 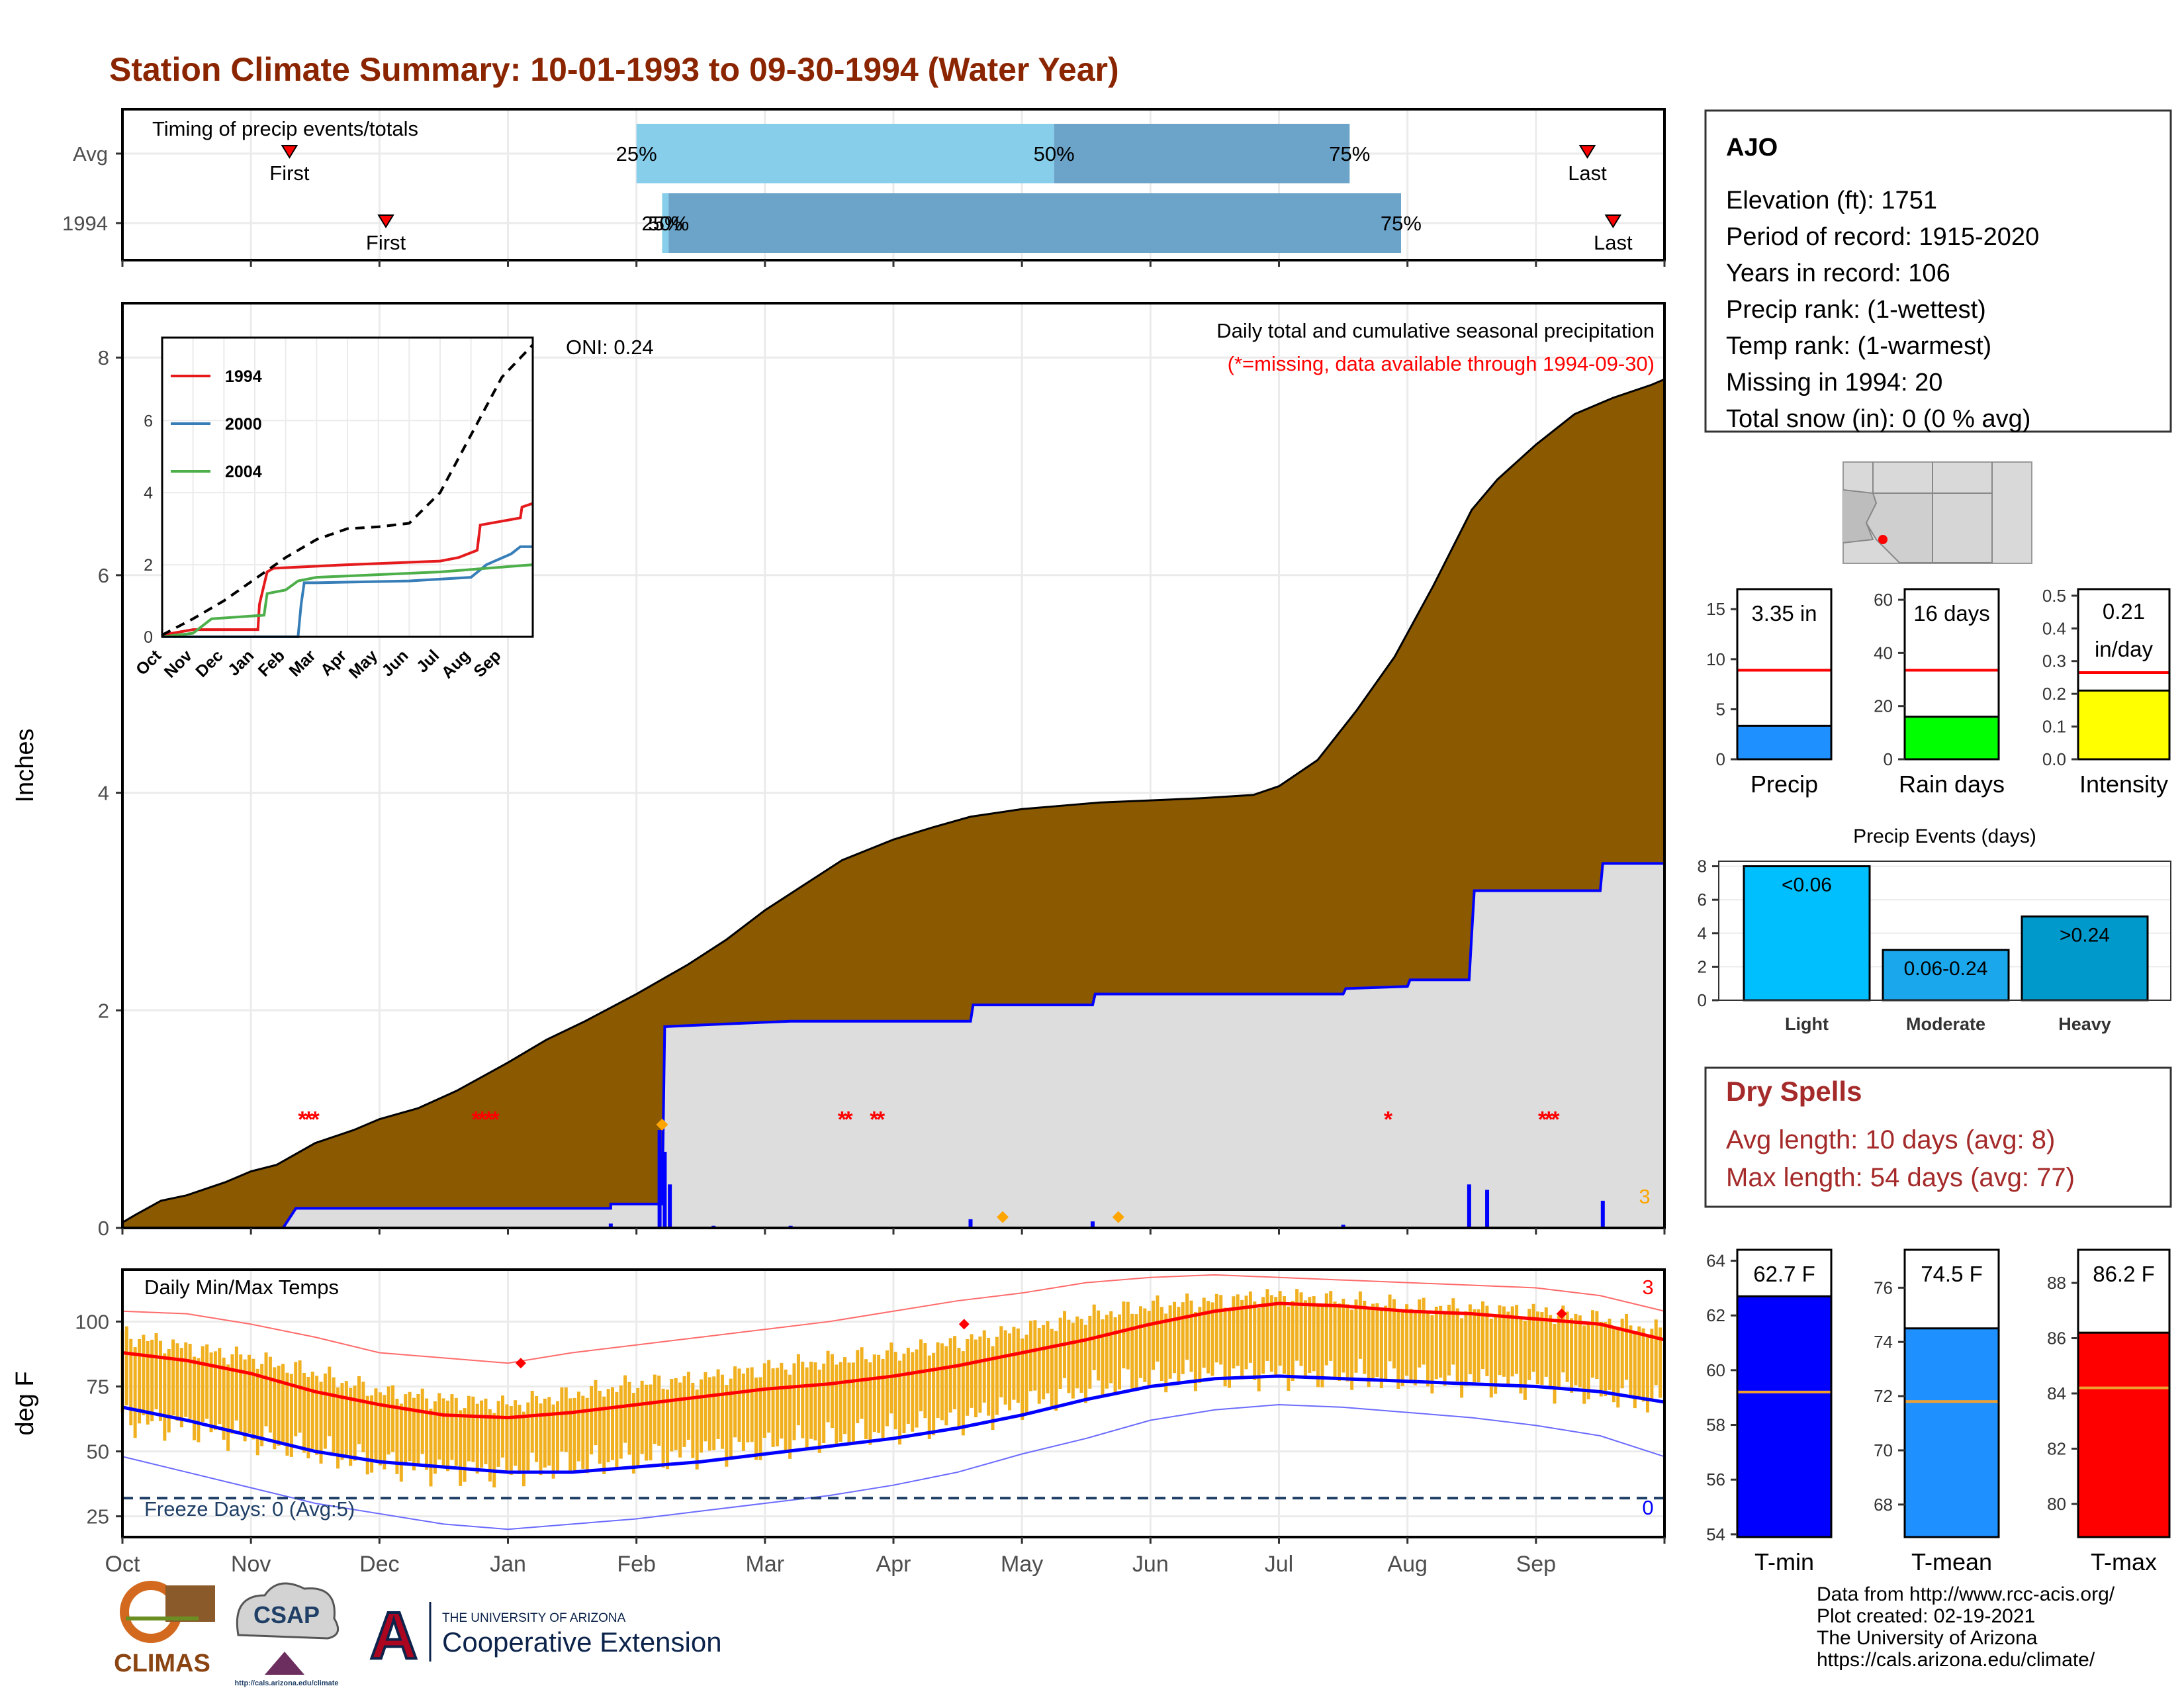 I want to click on record-temp-marker, so click(x=520, y=1363).